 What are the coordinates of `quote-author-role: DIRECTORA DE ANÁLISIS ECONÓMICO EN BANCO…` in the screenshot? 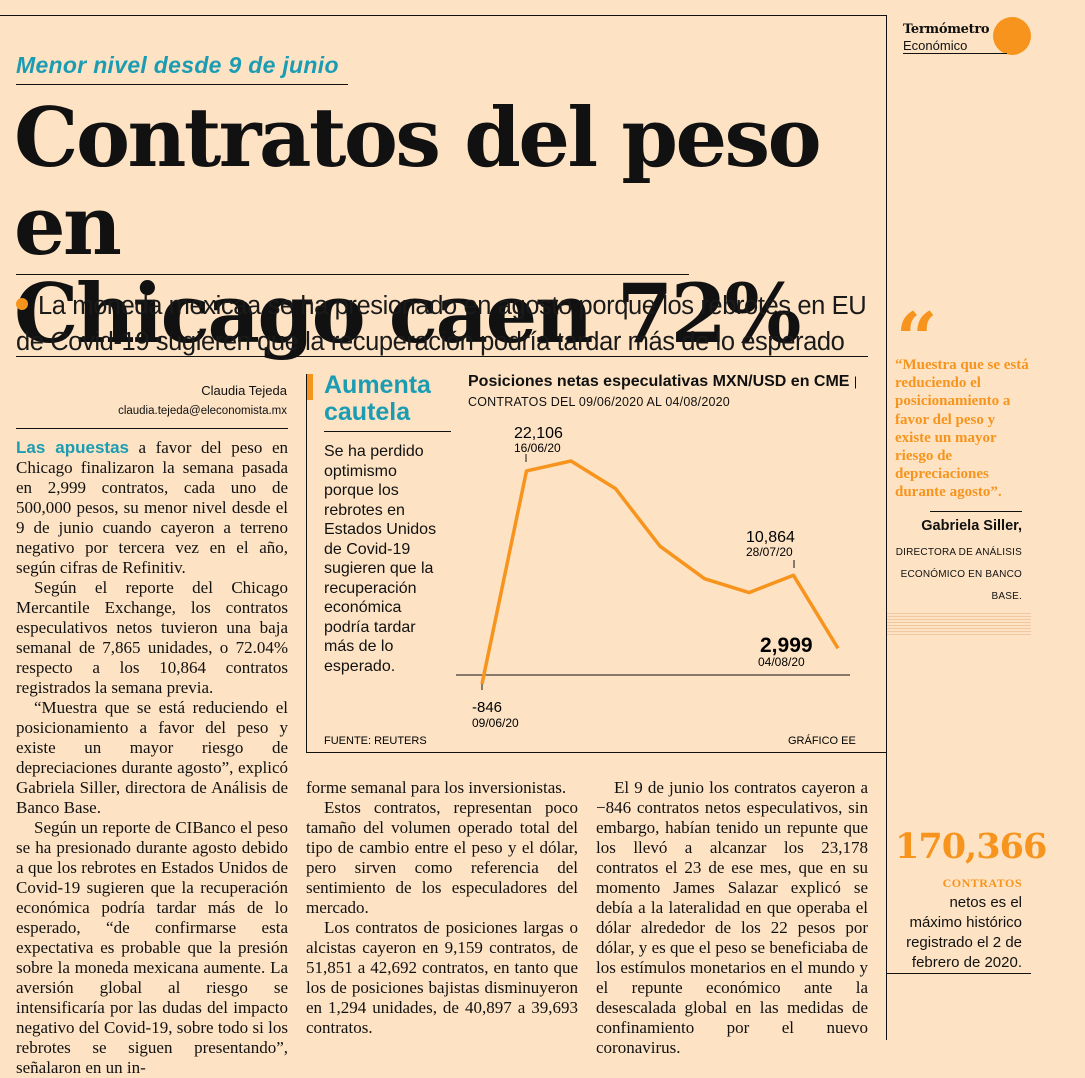 It's located at (958, 574).